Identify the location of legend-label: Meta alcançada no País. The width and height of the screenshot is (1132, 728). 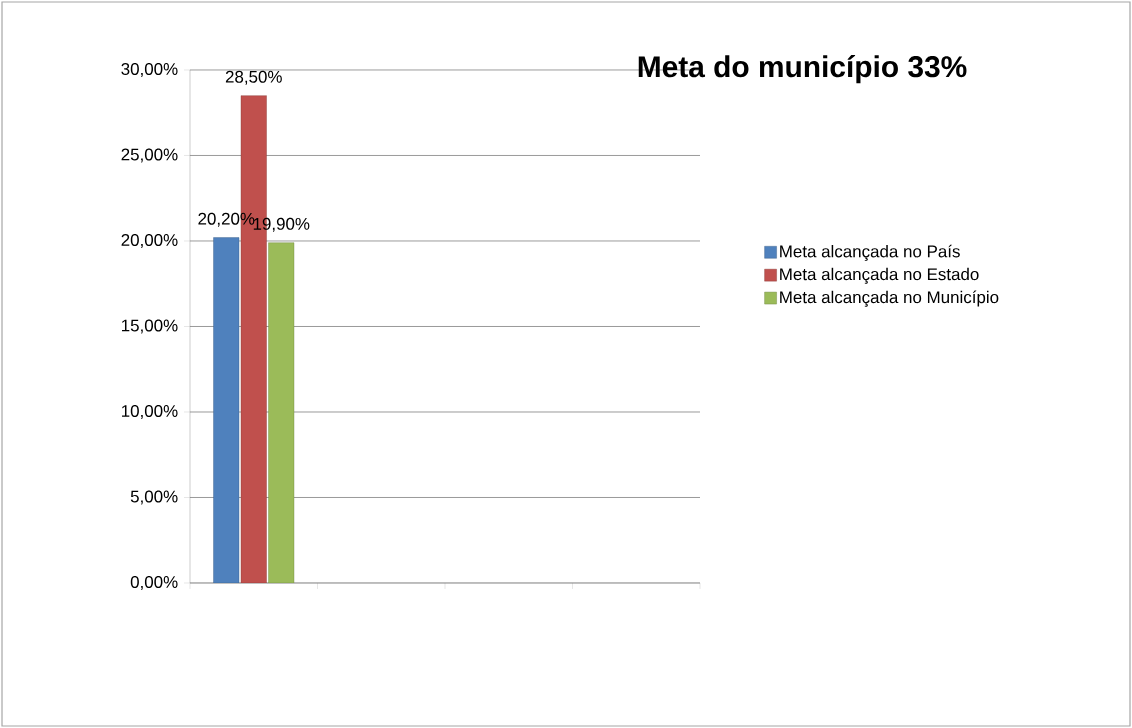
(870, 252).